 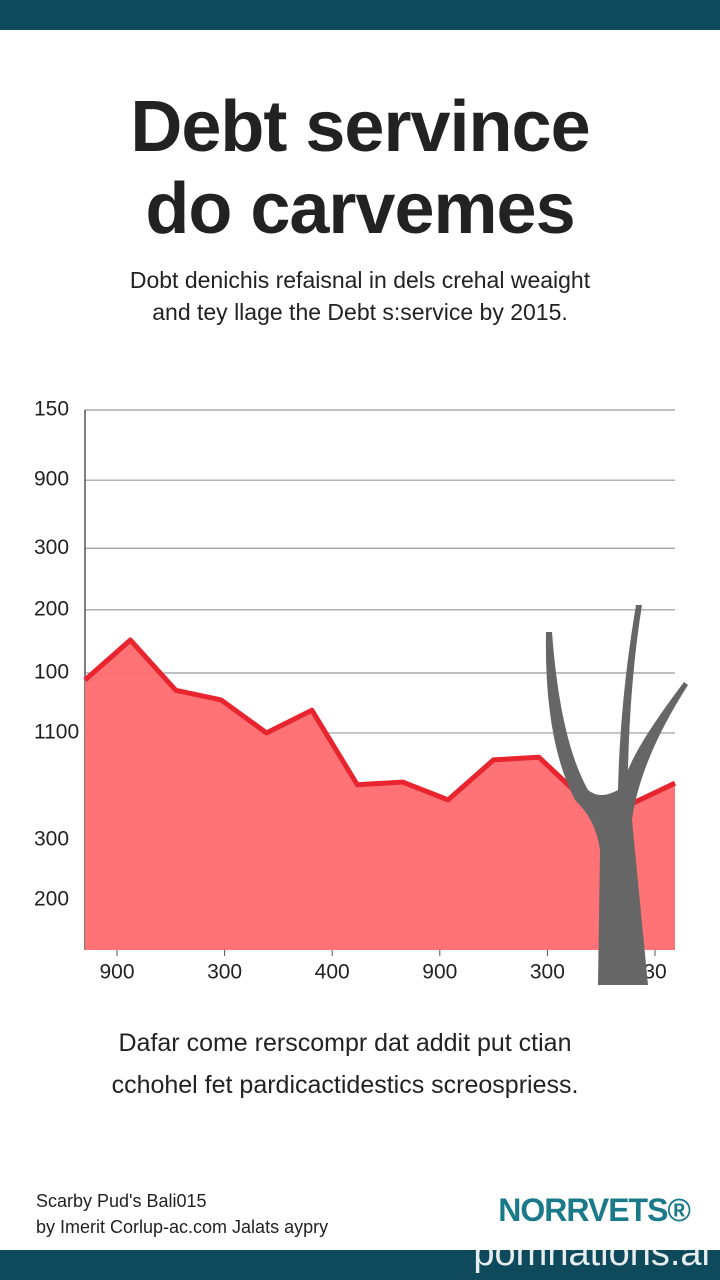 I want to click on y-tick-label: 150, so click(x=51, y=409).